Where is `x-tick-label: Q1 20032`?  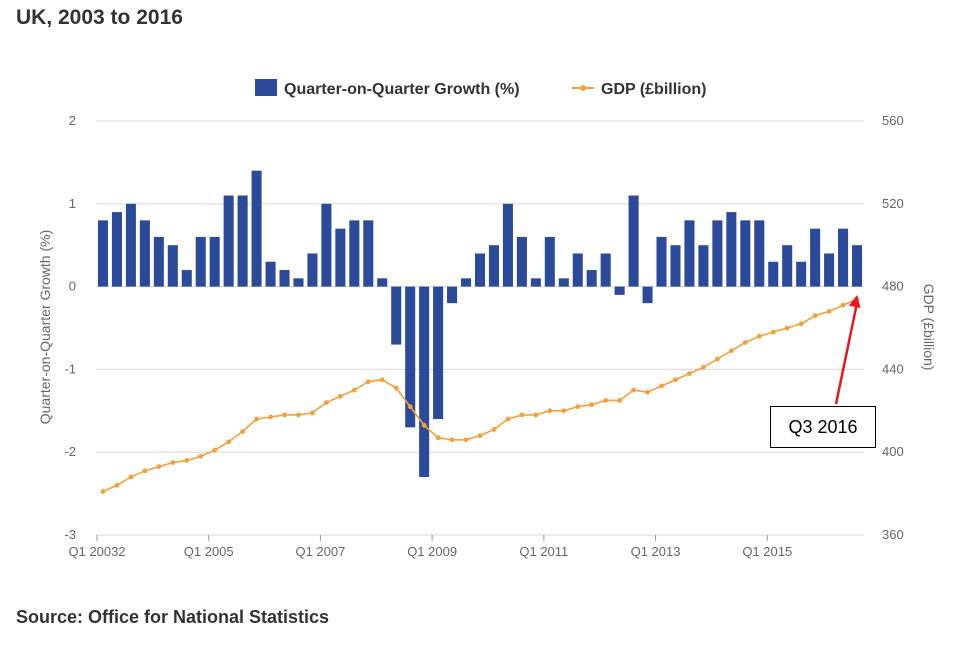
x-tick-label: Q1 20032 is located at coordinates (96, 551).